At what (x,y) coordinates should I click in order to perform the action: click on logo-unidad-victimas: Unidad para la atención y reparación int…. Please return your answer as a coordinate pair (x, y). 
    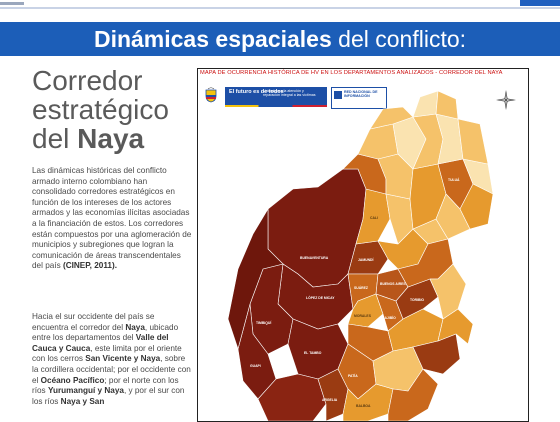
    Looking at the image, I should click on (289, 93).